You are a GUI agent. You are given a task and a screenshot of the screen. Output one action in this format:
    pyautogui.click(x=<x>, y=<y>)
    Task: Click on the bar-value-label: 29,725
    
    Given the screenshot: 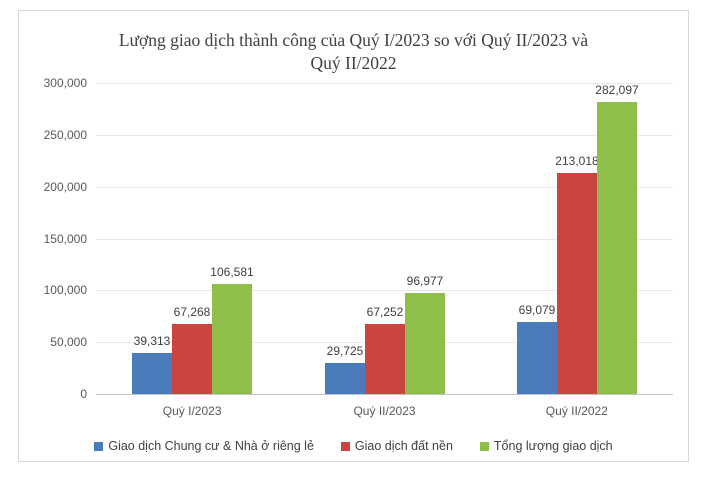 What is the action you would take?
    pyautogui.click(x=345, y=351)
    